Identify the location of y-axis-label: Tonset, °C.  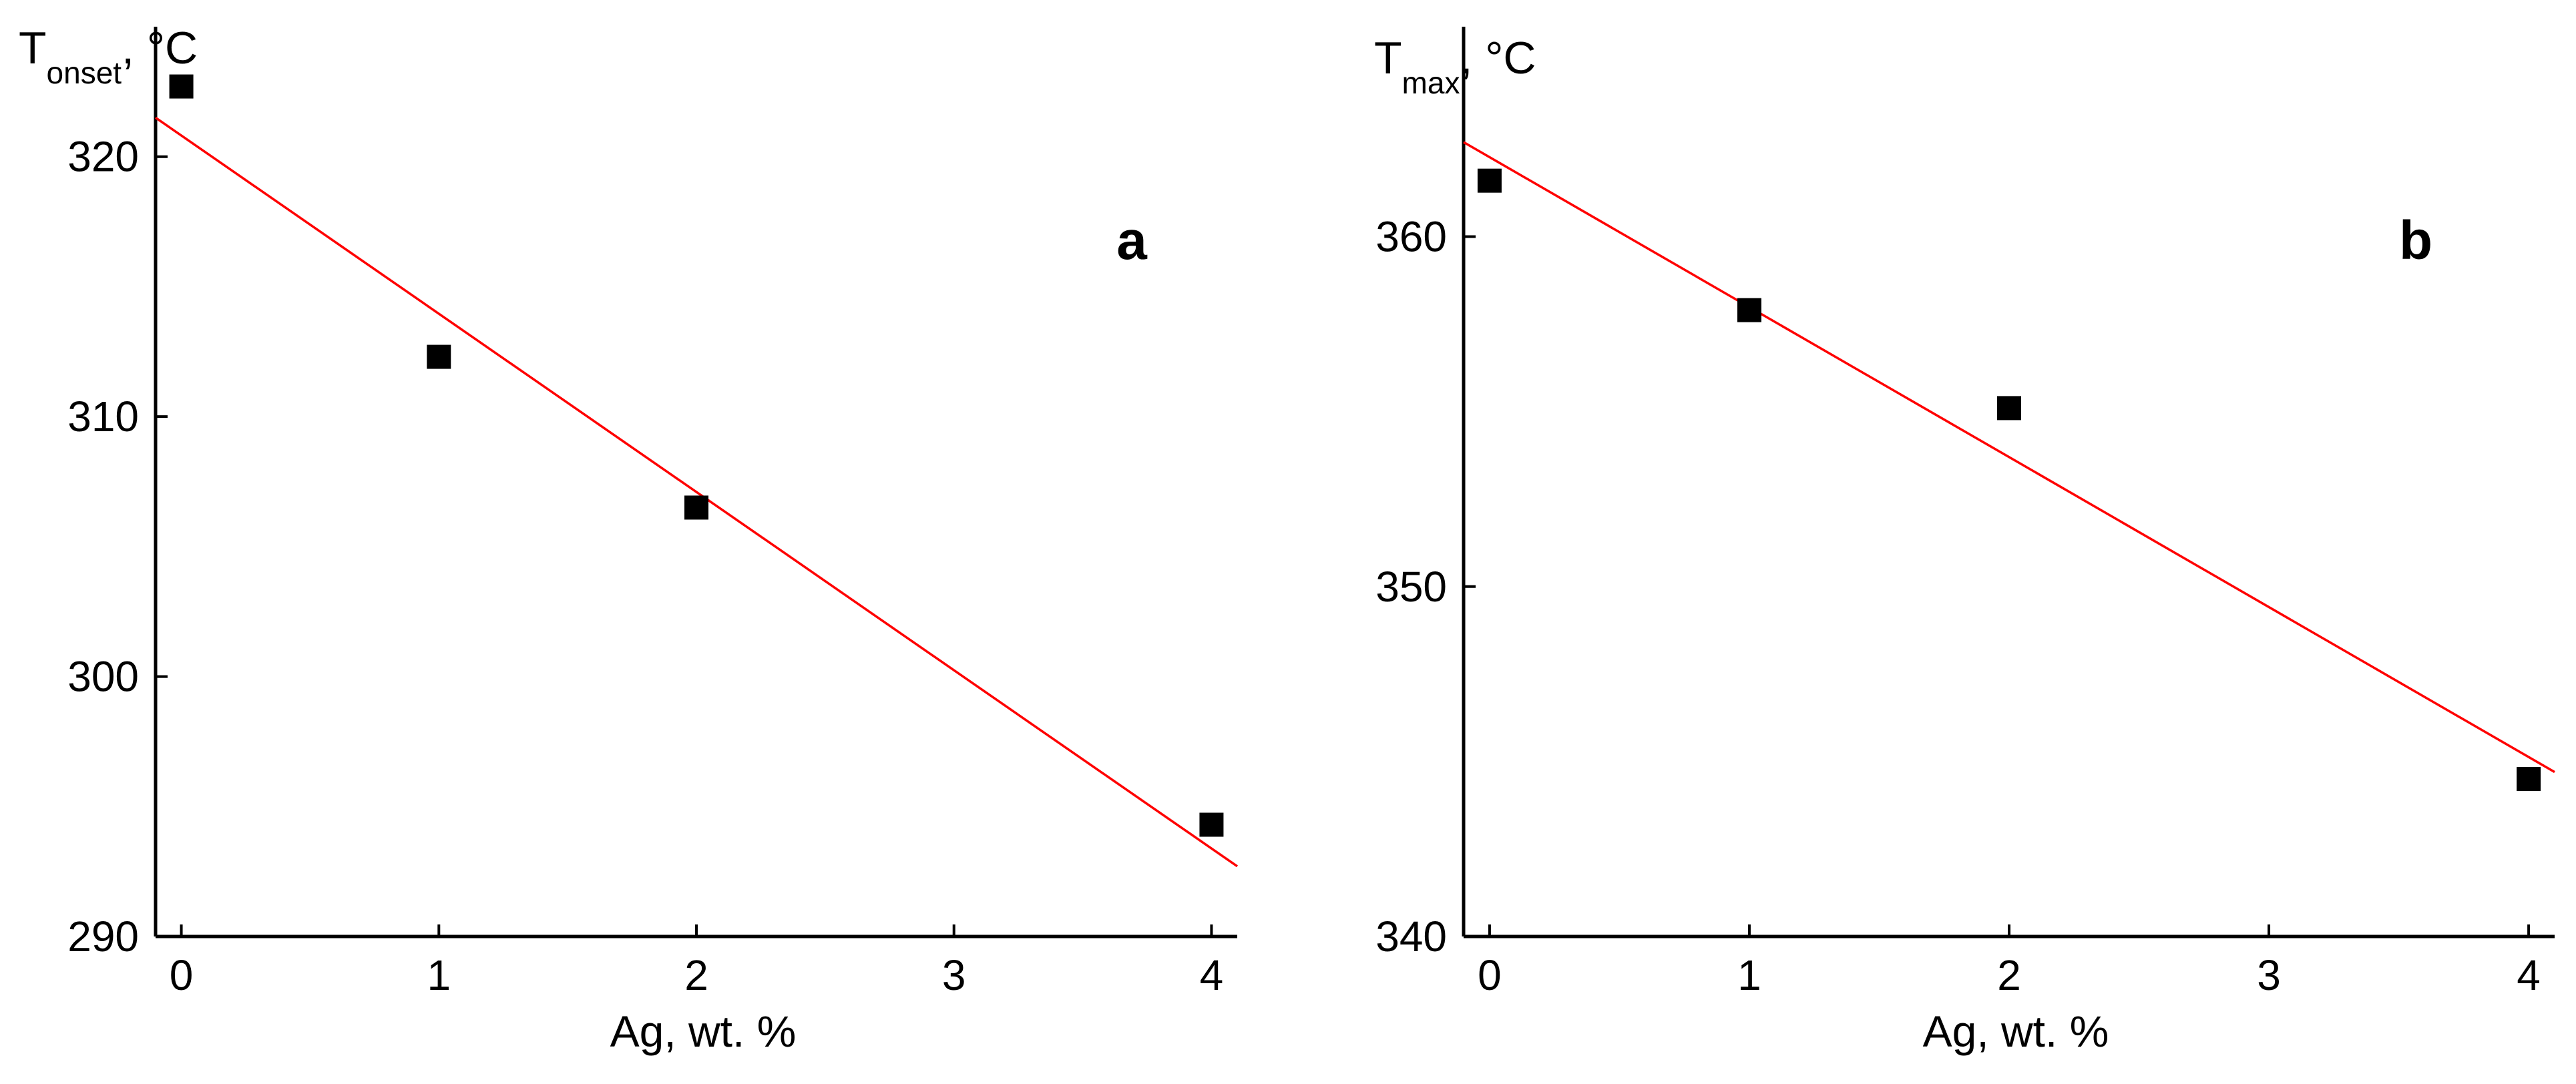
(108, 56).